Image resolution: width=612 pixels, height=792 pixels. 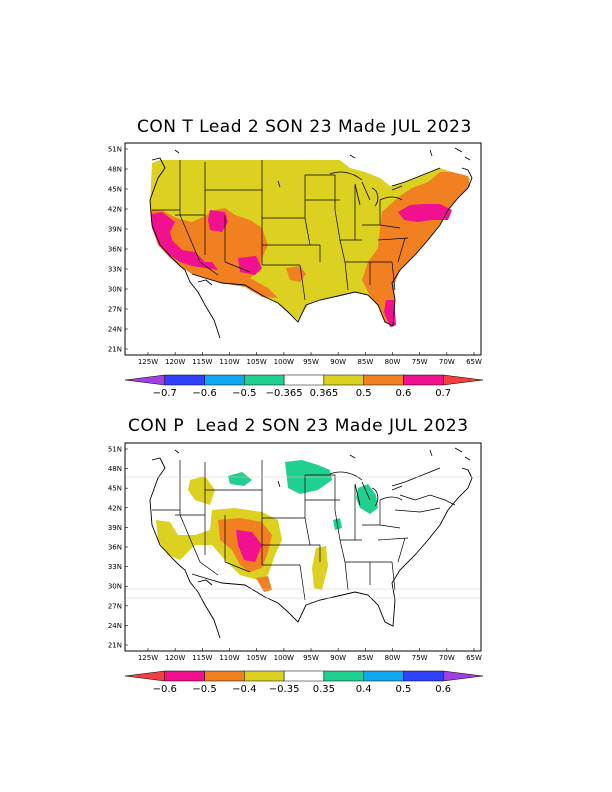 I want to click on lon-tick-label: 125W, so click(x=148, y=362).